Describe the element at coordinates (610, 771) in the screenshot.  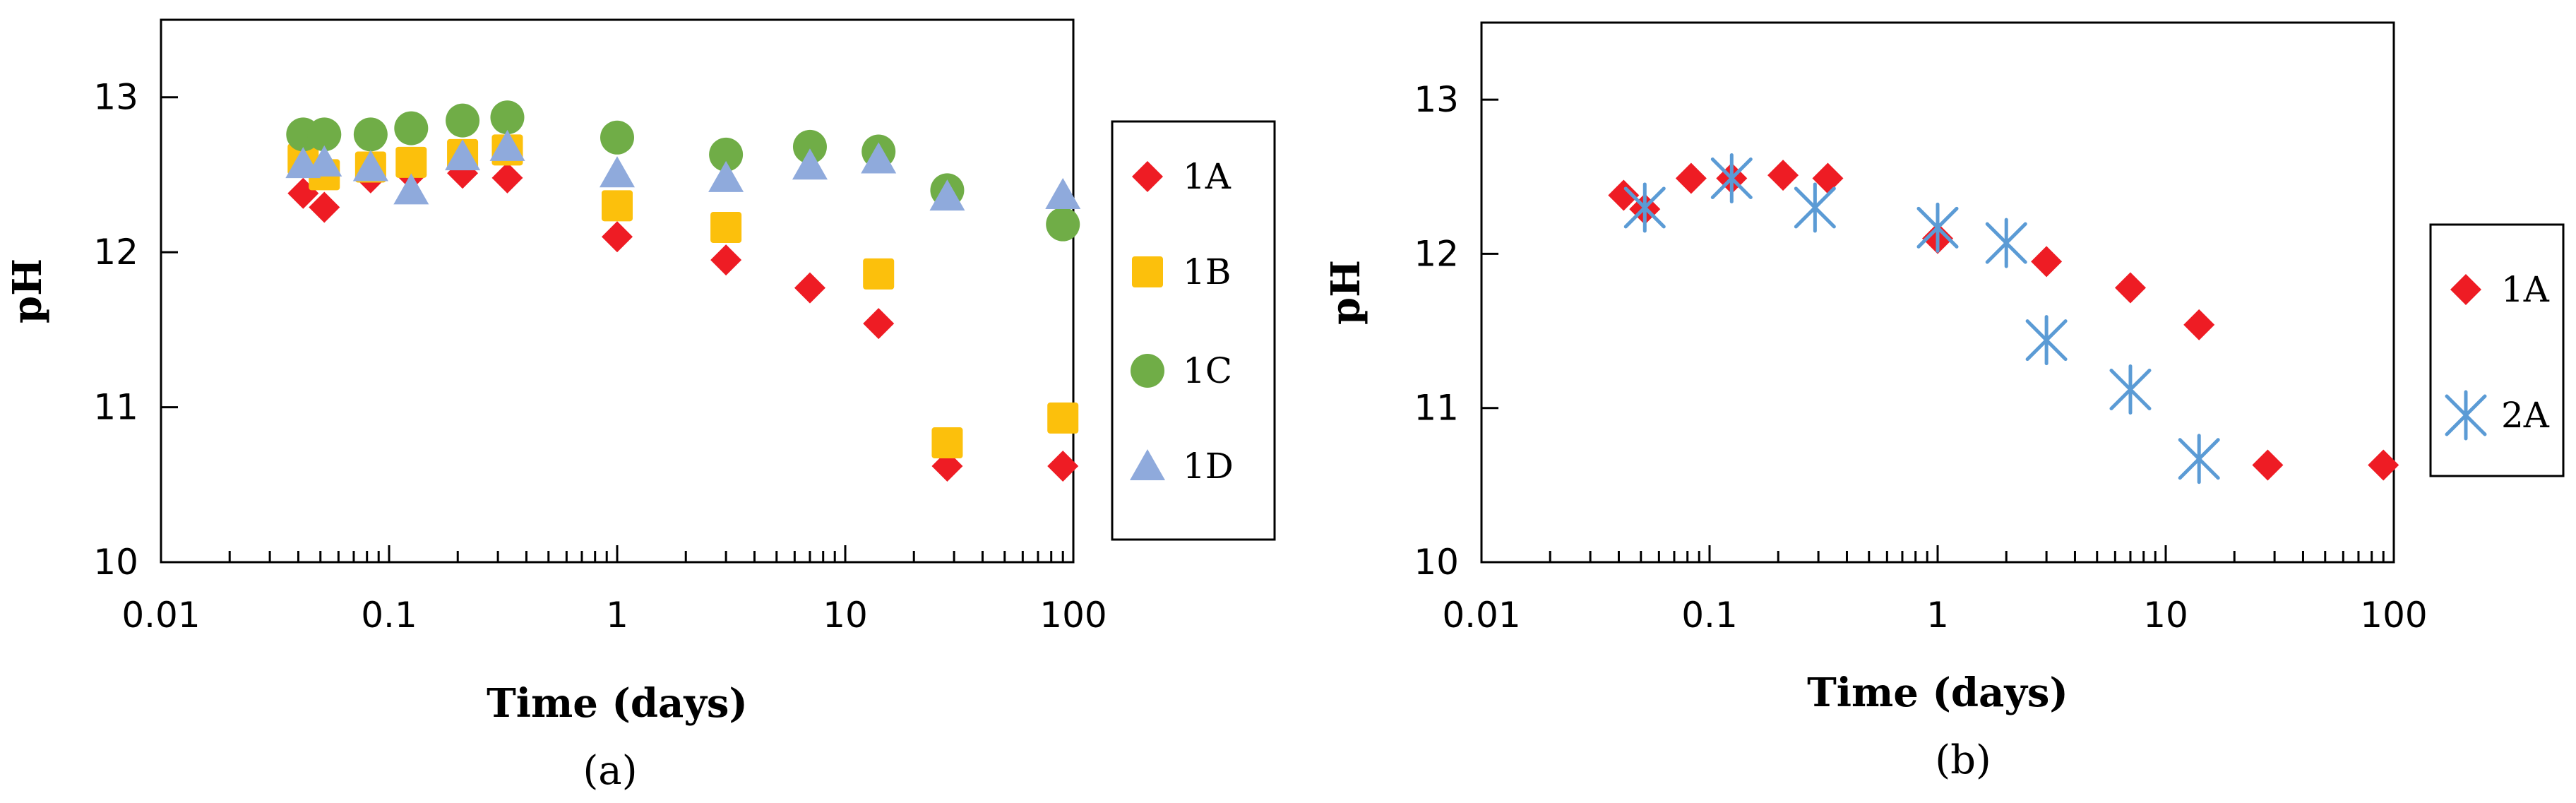
I see `panel-caption: (a)` at that location.